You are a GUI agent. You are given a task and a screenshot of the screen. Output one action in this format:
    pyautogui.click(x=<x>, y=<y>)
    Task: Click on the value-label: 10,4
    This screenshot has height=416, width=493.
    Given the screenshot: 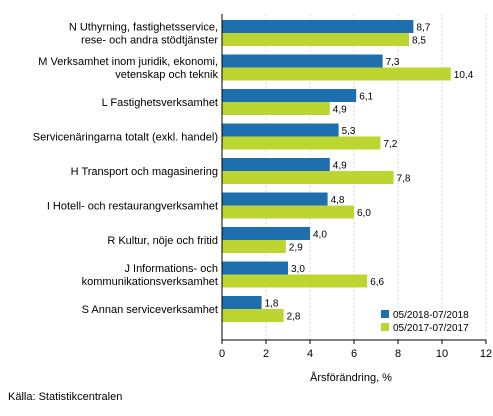 What is the action you would take?
    pyautogui.click(x=464, y=75)
    